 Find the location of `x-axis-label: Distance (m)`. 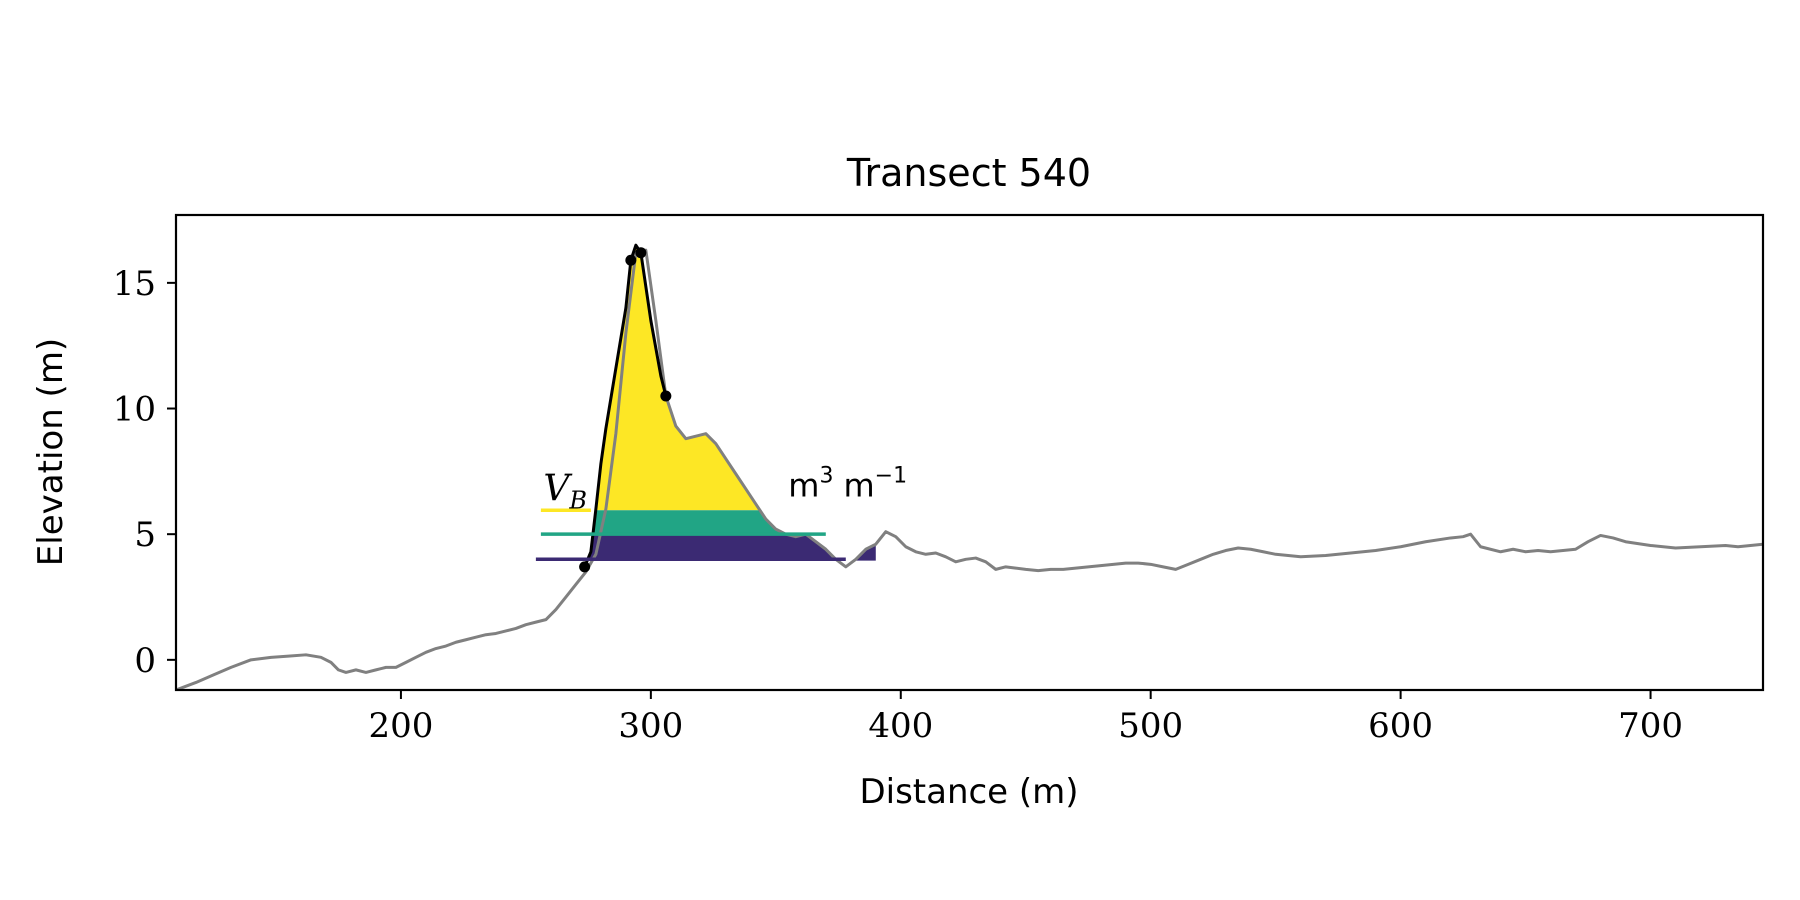

x-axis-label: Distance (m) is located at coordinates (968, 792).